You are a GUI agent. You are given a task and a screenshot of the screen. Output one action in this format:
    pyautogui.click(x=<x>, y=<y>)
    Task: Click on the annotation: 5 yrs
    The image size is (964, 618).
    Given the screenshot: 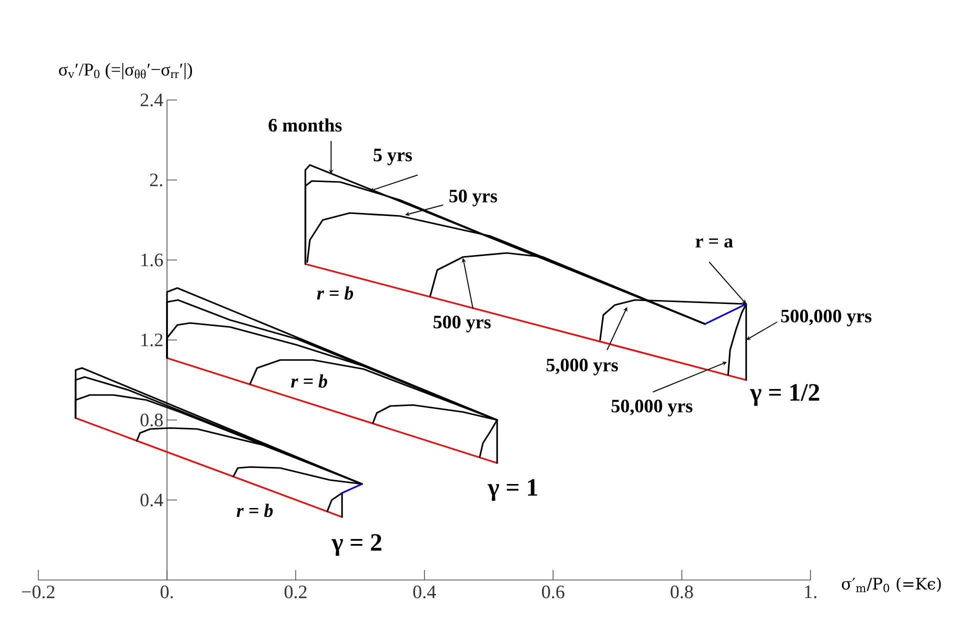 What is the action you would take?
    pyautogui.click(x=393, y=157)
    